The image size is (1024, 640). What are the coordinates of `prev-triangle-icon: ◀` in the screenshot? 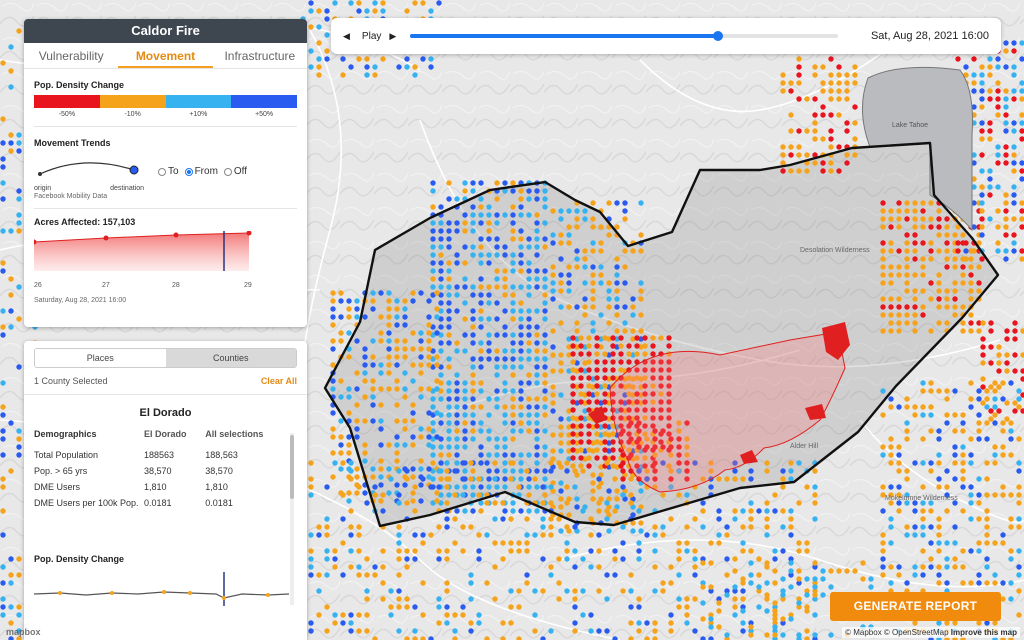 It's located at (346, 35).